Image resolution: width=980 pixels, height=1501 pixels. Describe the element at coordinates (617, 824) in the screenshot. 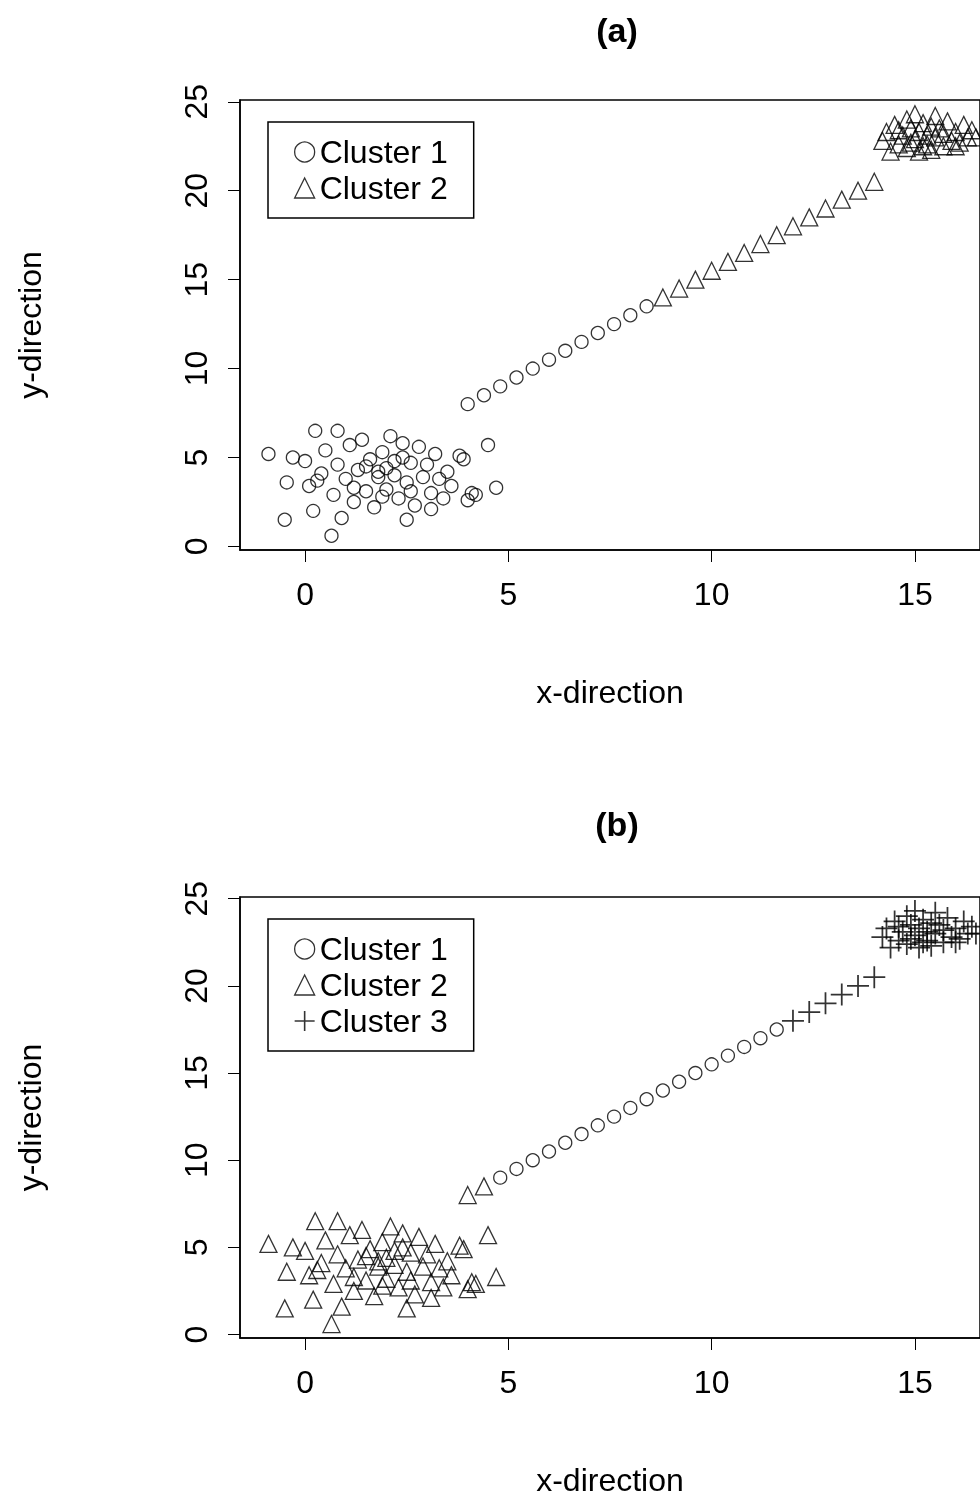

I see `chart-title: (b)` at that location.